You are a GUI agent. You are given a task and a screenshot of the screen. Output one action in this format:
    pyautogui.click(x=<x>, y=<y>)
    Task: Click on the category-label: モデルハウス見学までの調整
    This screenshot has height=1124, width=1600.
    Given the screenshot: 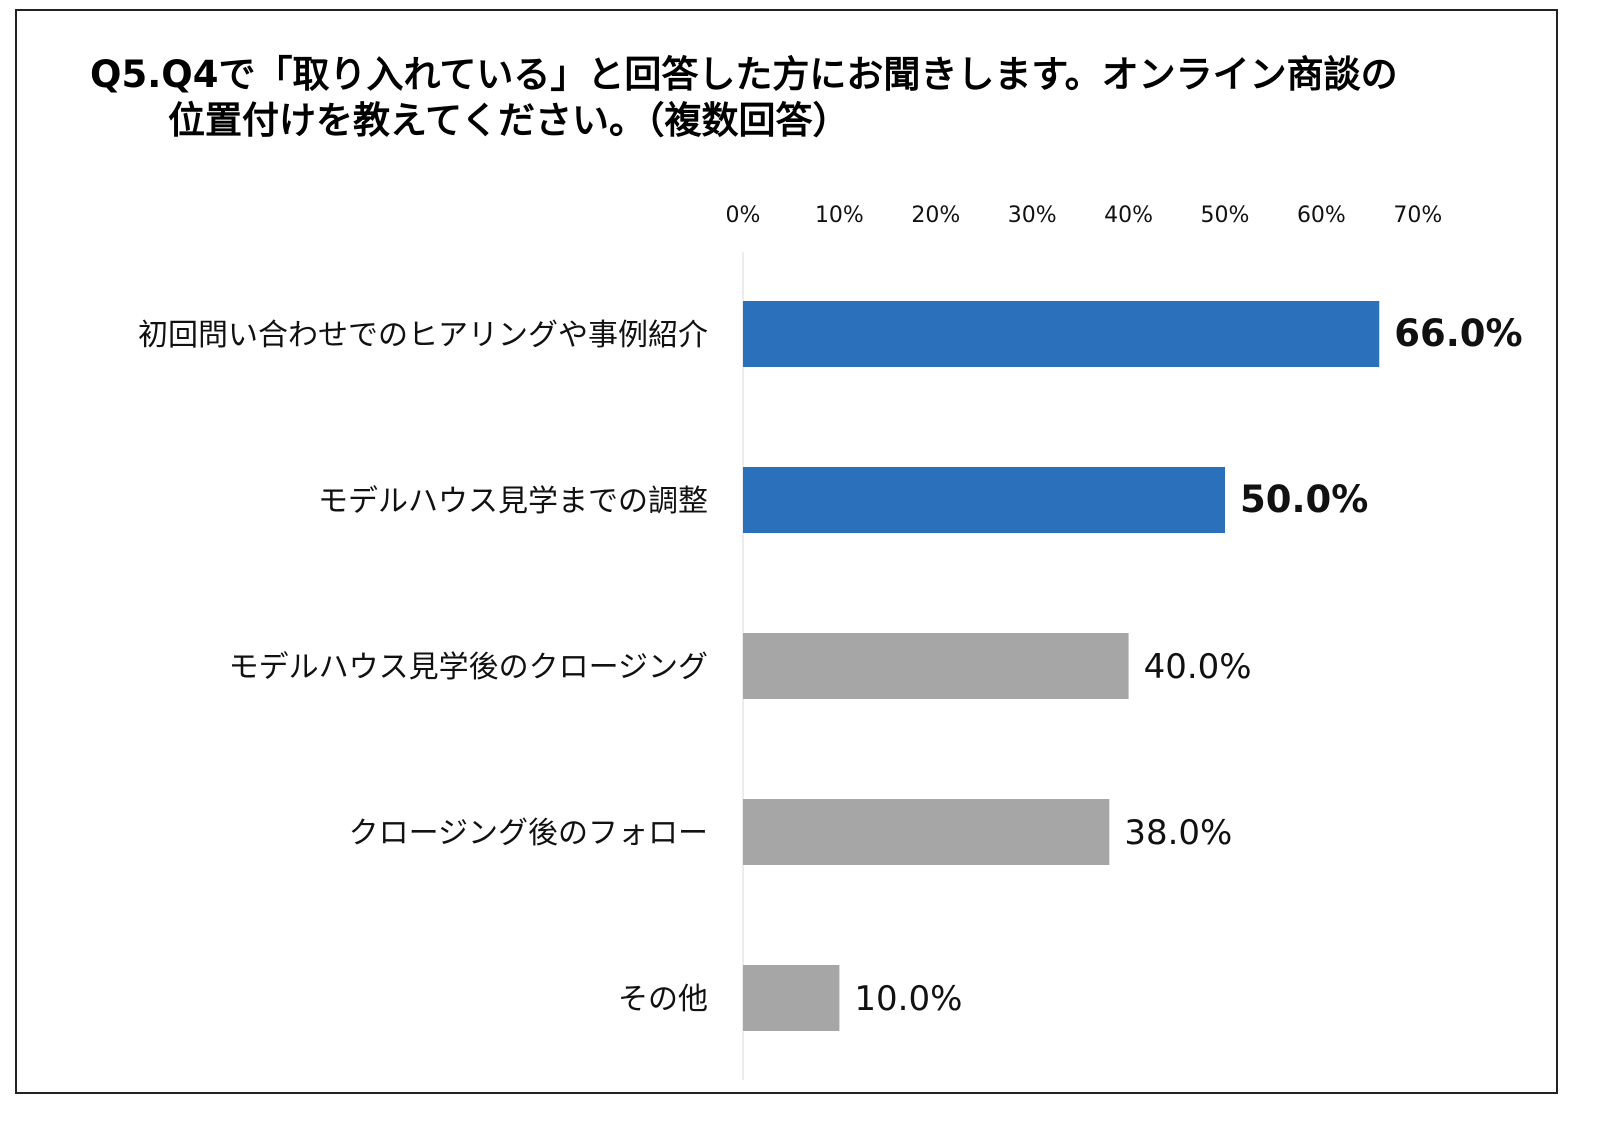 What is the action you would take?
    pyautogui.click(x=513, y=501)
    